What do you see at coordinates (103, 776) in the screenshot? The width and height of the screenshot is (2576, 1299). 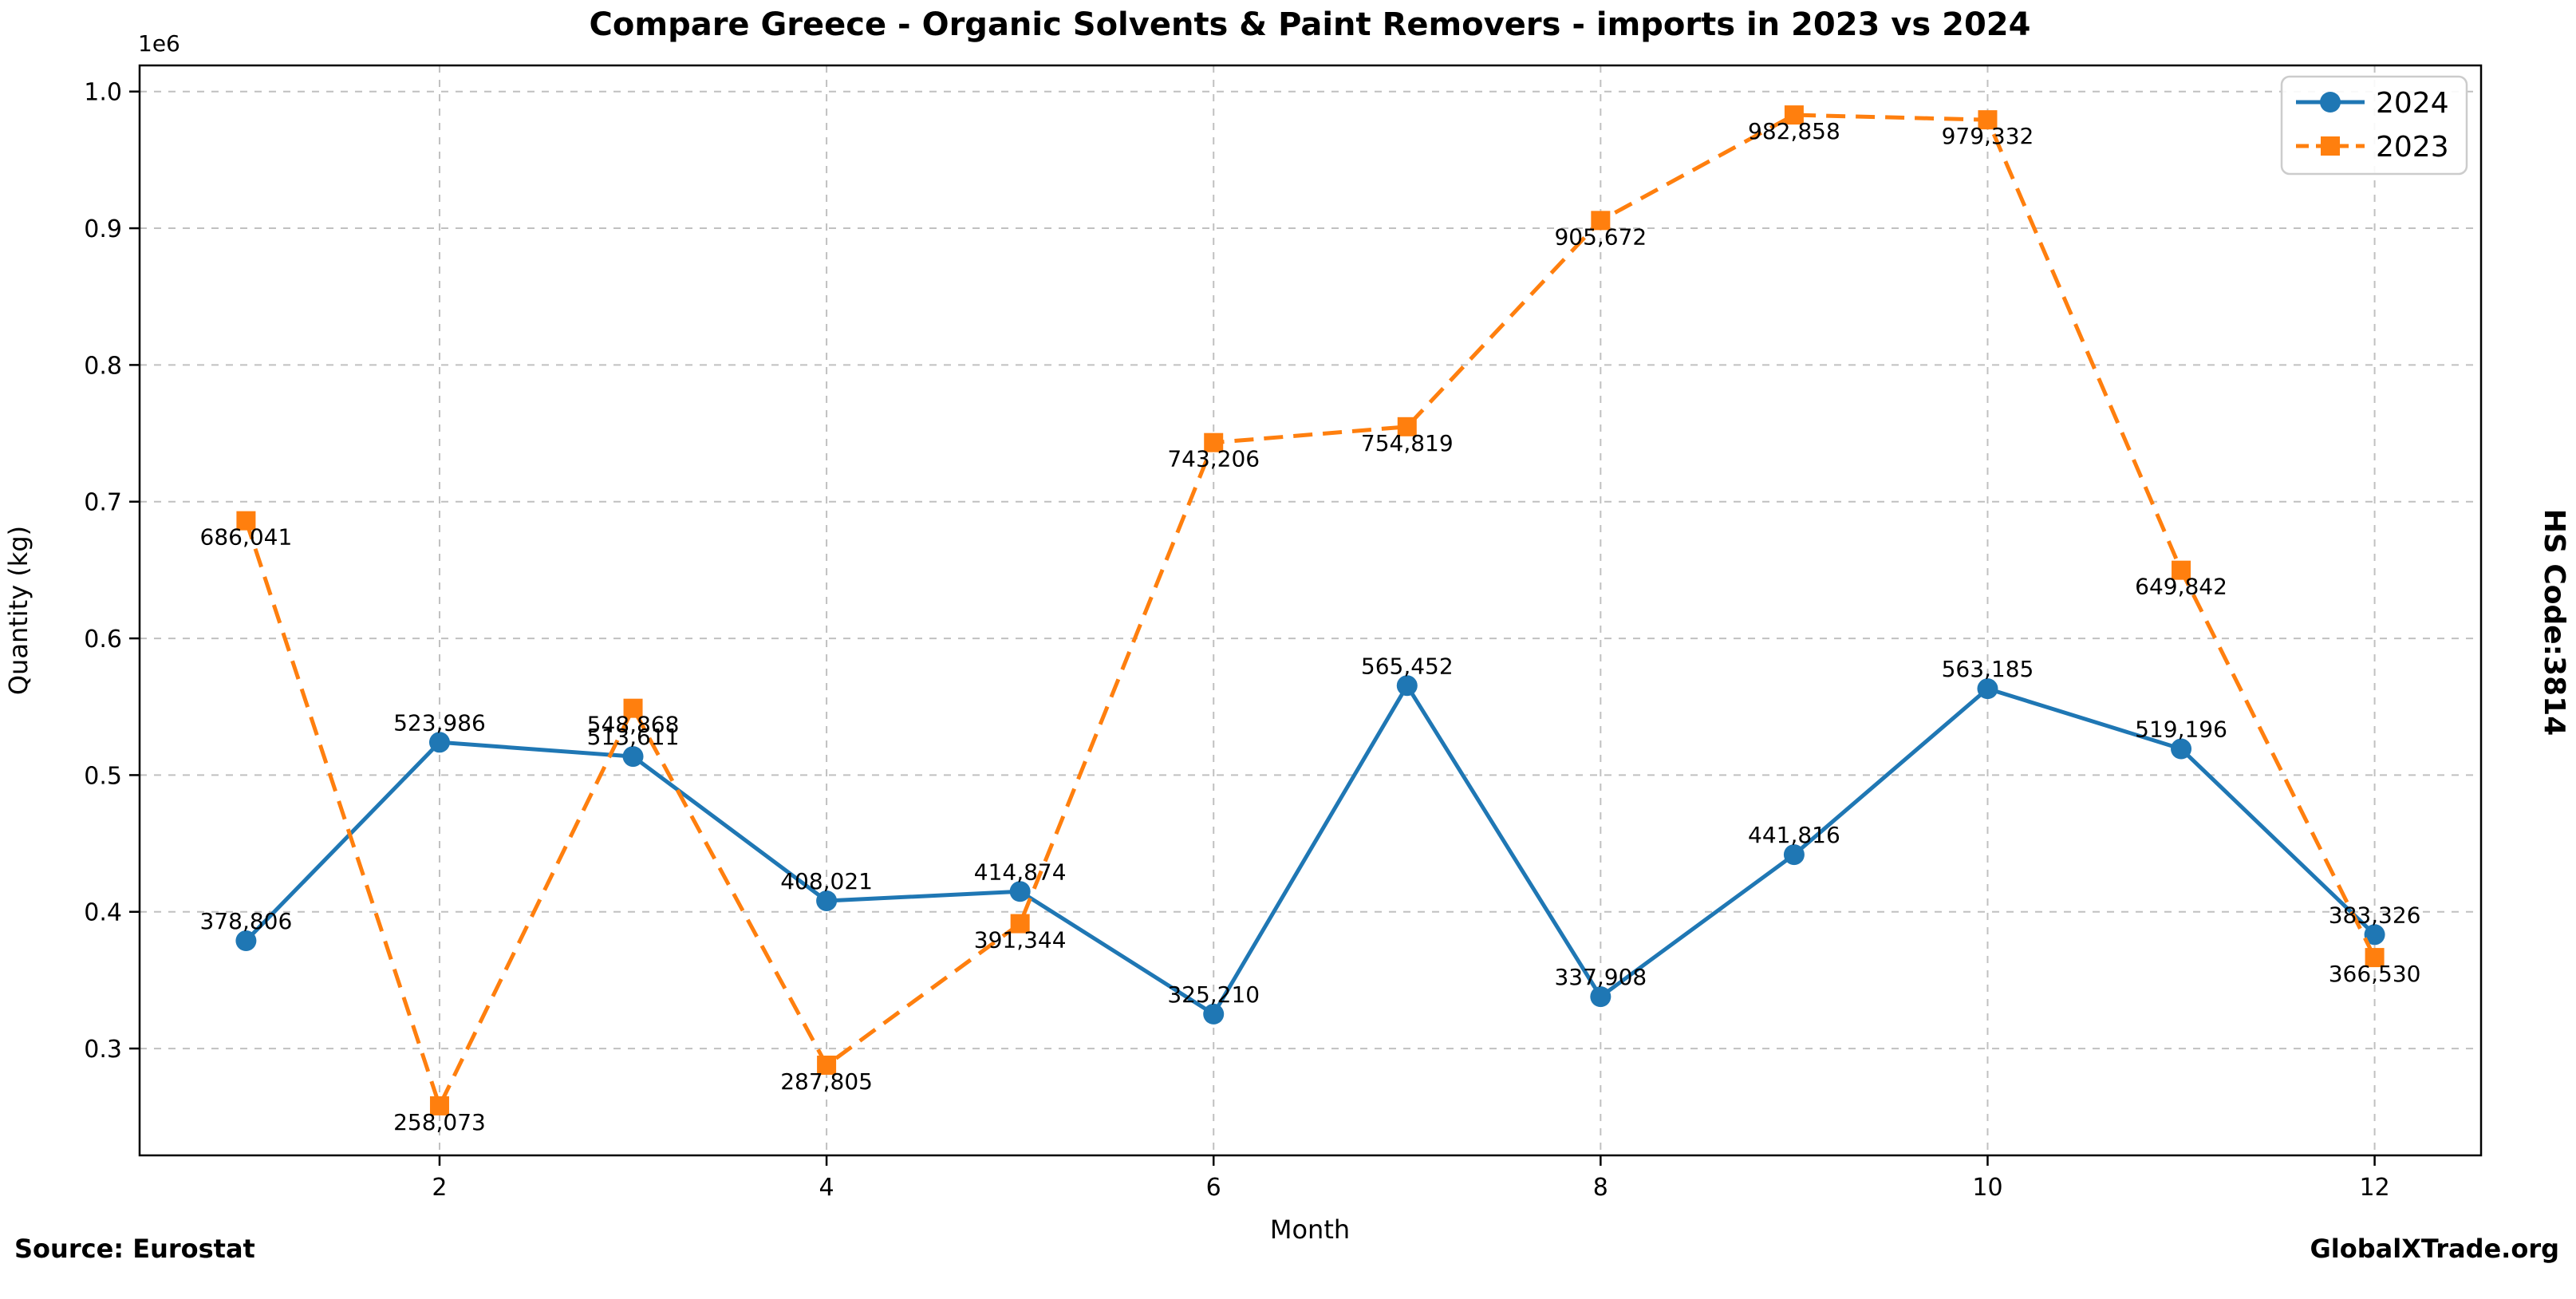 I see `y-tick-label-0.5: 0.5` at bounding box center [103, 776].